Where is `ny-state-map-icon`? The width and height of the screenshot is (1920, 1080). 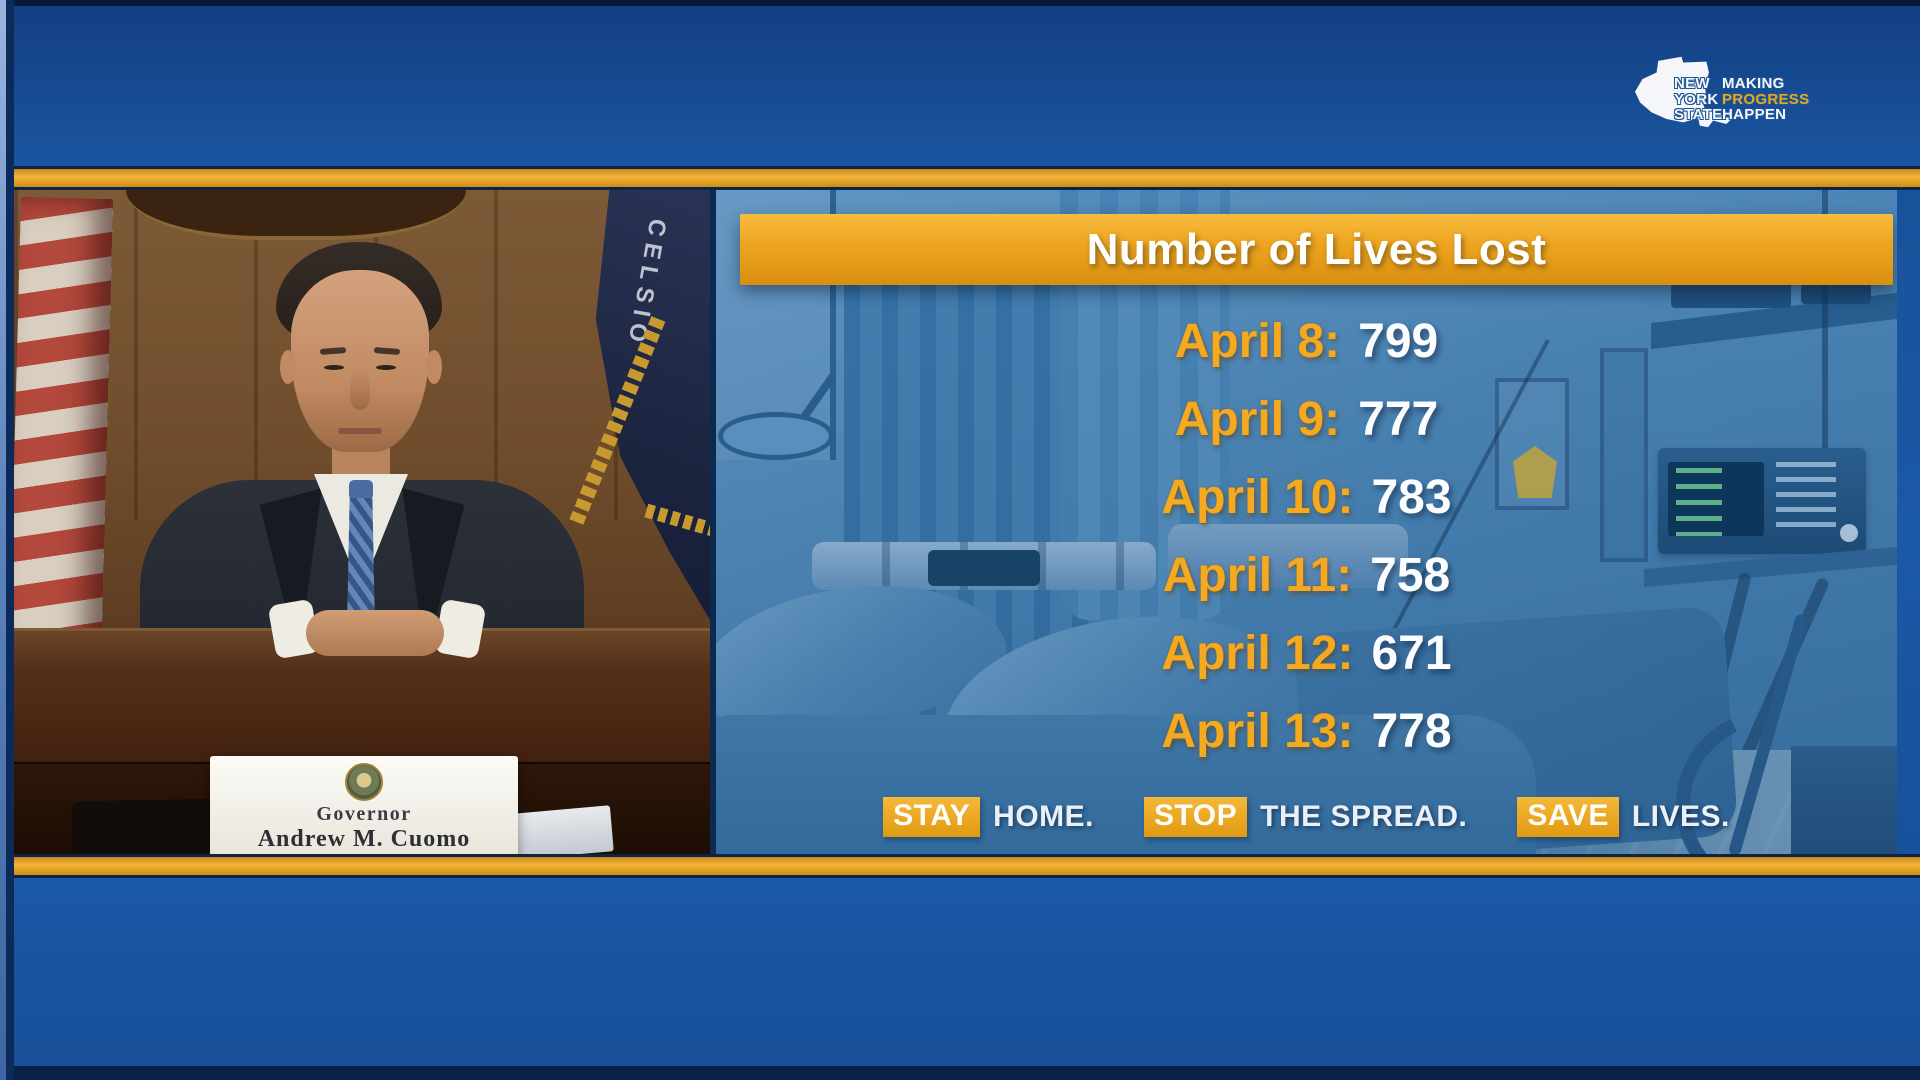
ny-state-map-icon is located at coordinates (1683, 92).